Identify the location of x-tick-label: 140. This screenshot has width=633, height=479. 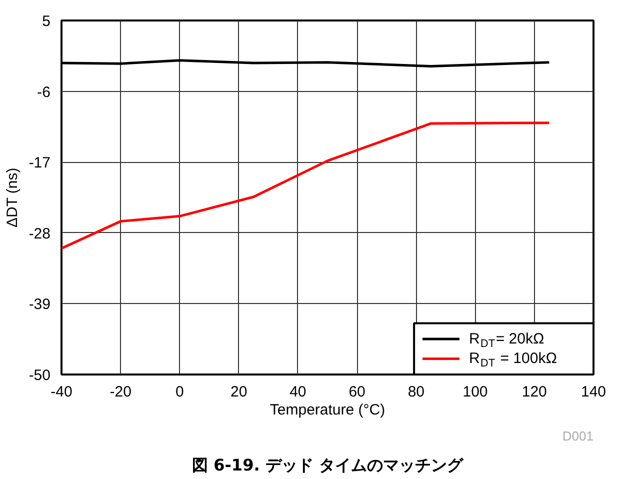
(593, 392).